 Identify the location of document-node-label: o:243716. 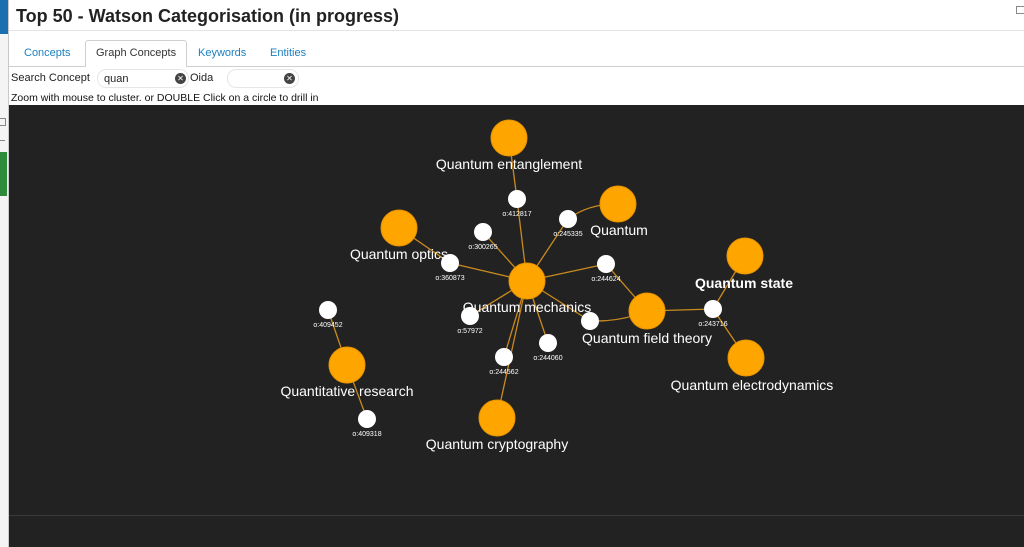
(712, 324).